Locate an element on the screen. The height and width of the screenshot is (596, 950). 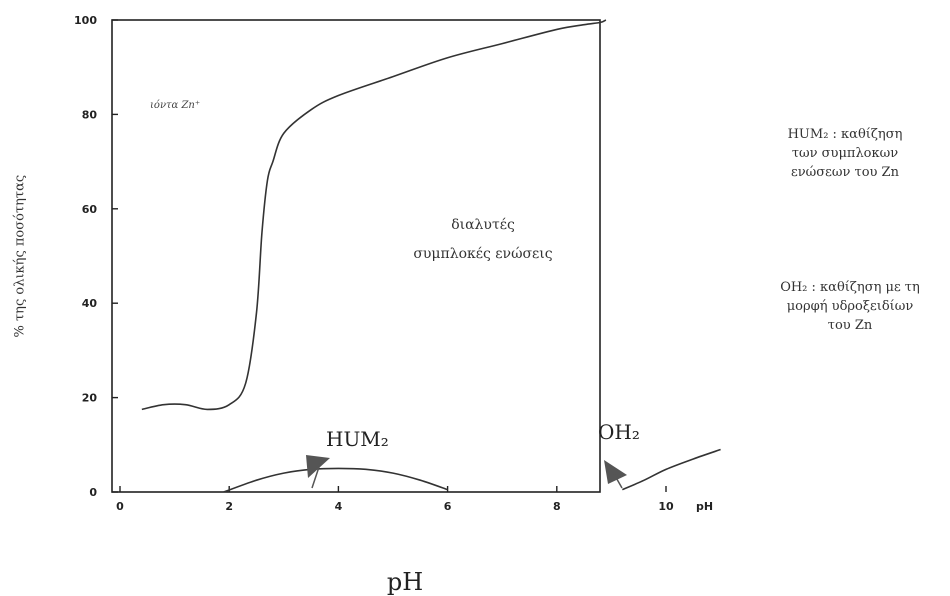
top-left-label: ιόντα Zn⁺ is located at coordinates (175, 105).